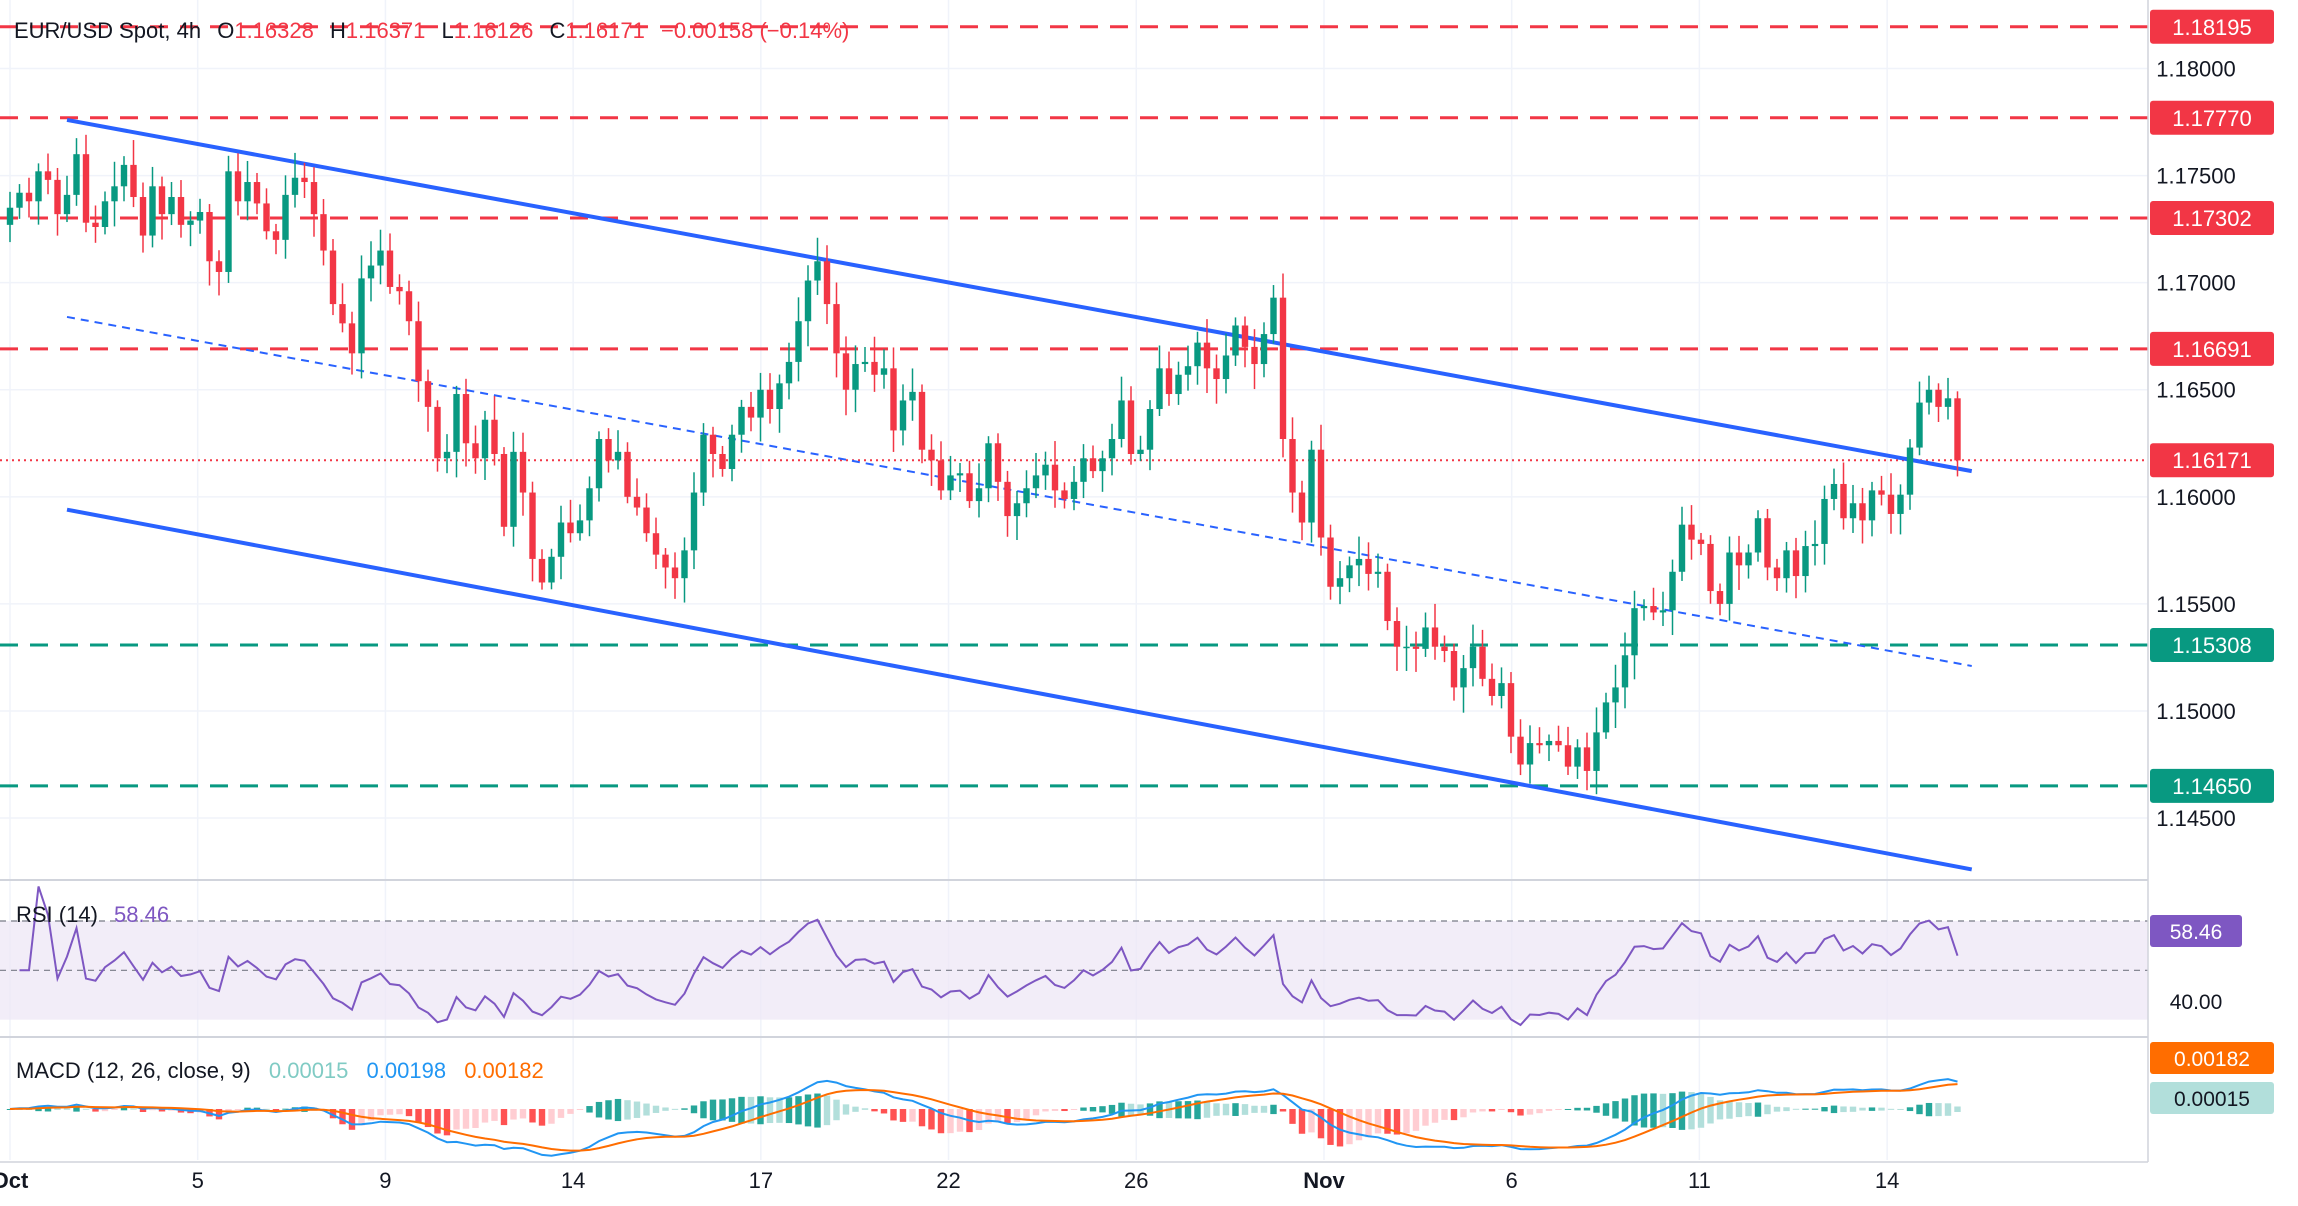 The height and width of the screenshot is (1206, 2298). Describe the element at coordinates (1136, 1180) in the screenshot. I see `time-tick-label: 26` at that location.